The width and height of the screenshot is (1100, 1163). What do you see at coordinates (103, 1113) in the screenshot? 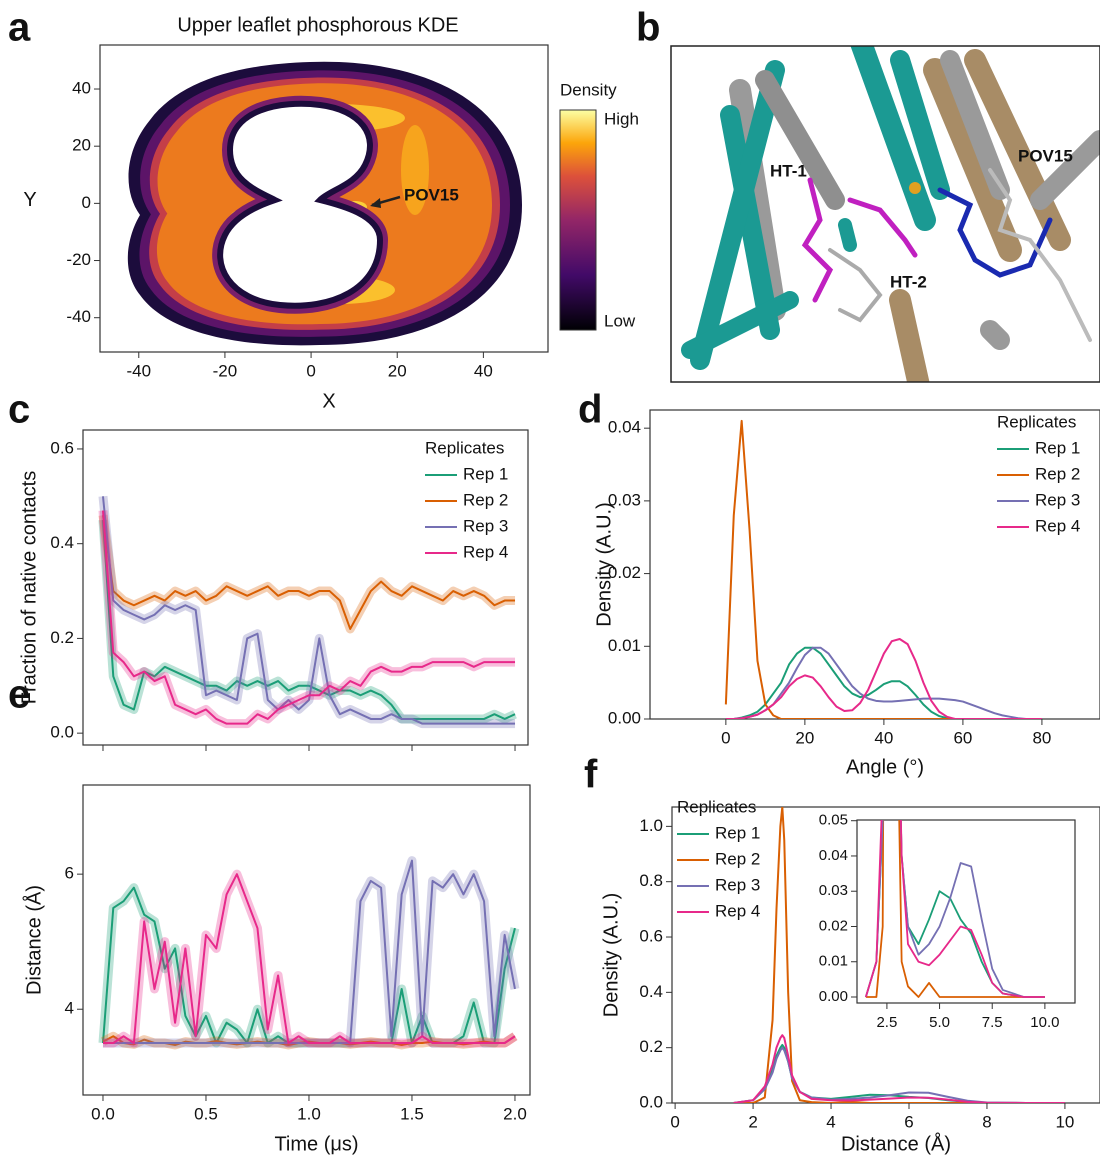
I see `x-tick-label: 0.0` at bounding box center [103, 1113].